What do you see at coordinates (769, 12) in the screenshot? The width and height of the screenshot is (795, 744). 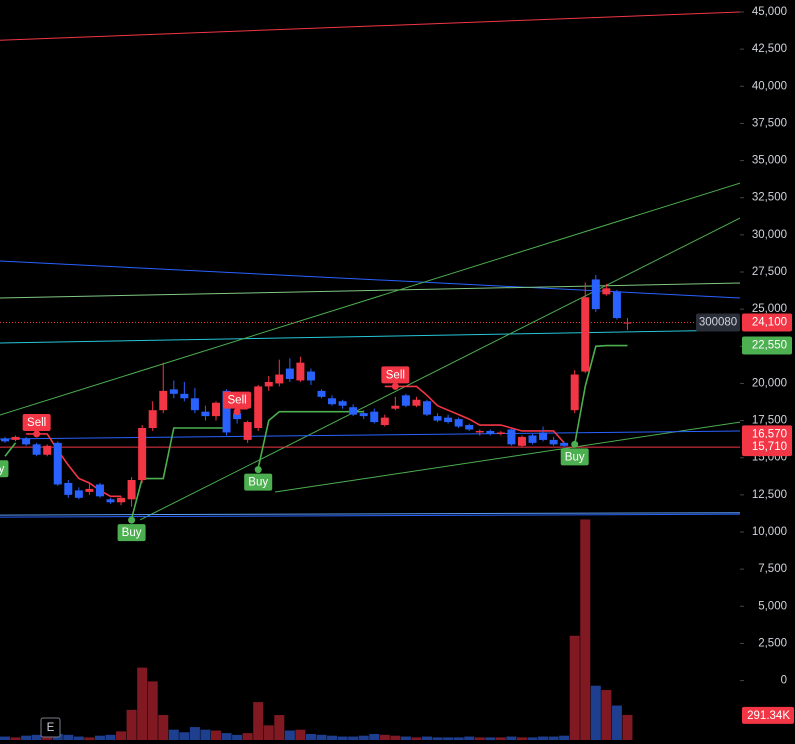 I see `y-tick-label: 45,000` at bounding box center [769, 12].